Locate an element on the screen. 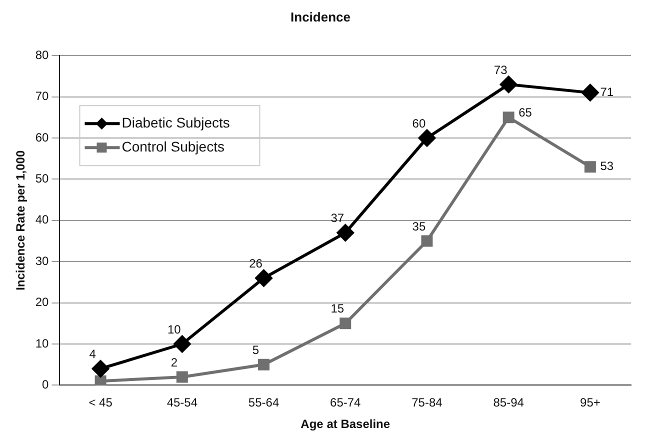 This screenshot has width=661, height=441. data-label: 2 is located at coordinates (174, 362).